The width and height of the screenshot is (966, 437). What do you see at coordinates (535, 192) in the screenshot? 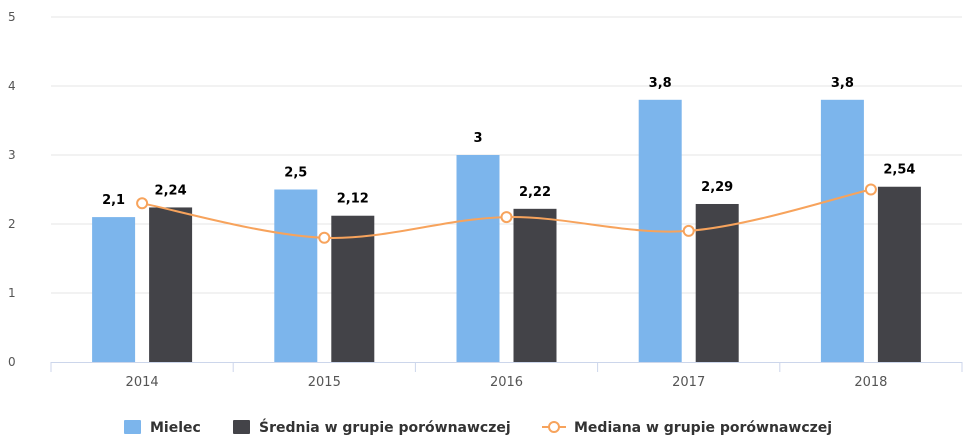
I see `data-label-srednia-2016: 2,22` at bounding box center [535, 192].